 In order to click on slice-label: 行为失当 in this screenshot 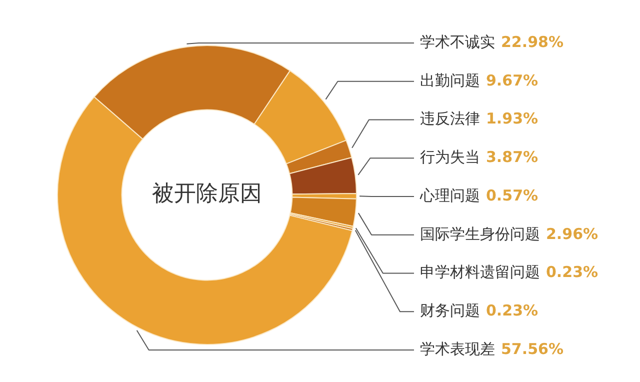, I will do `click(450, 157)`.